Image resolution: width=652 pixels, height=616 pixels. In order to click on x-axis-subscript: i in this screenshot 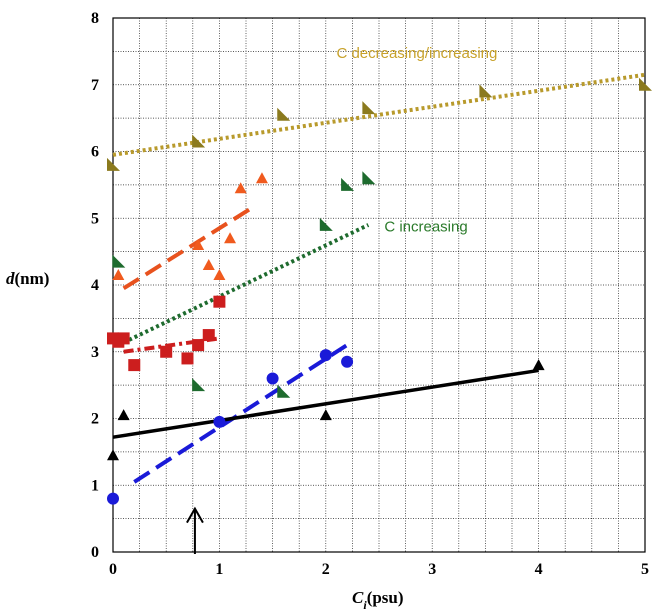, I will do `click(365, 605)`.